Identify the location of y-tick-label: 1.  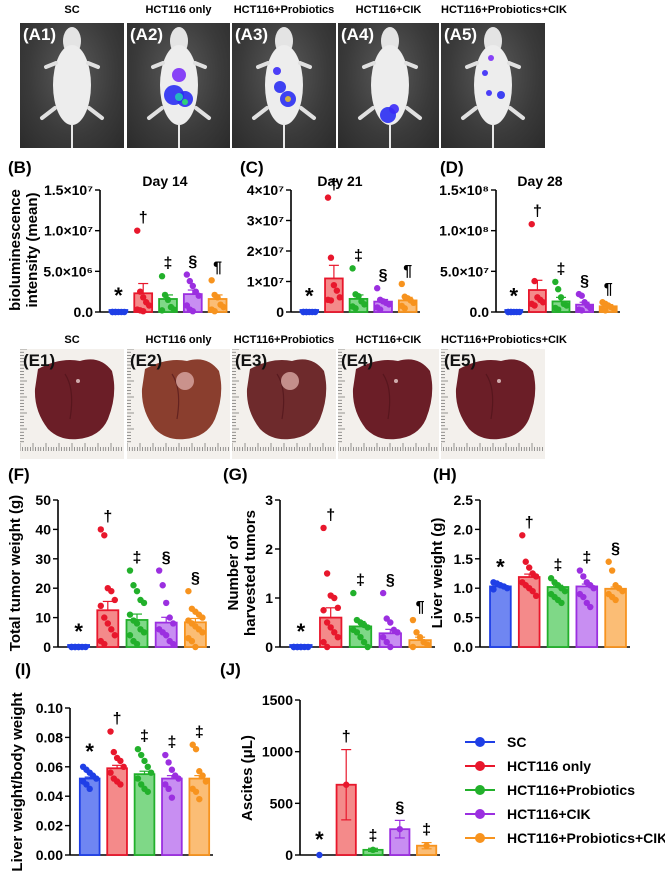
(269, 598).